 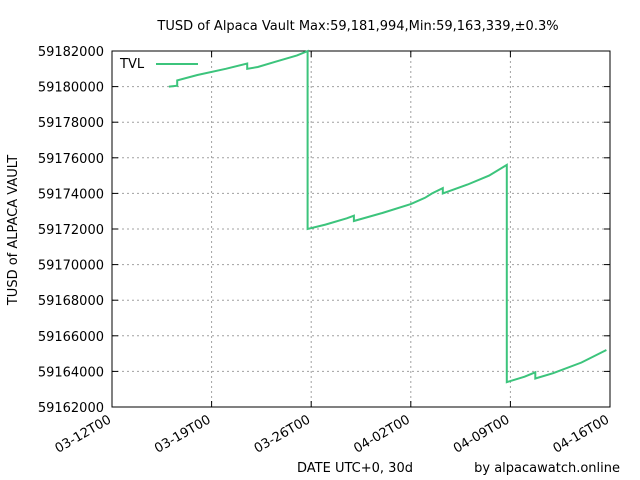 I want to click on y-tick-label: 59166000, so click(x=71, y=337).